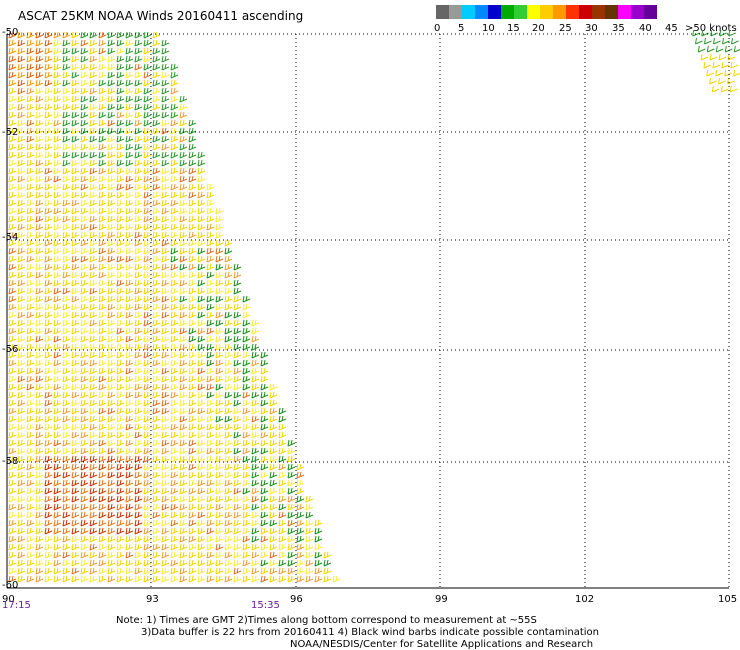  Describe the element at coordinates (296, 599) in the screenshot. I see `lon-label: 96` at that location.